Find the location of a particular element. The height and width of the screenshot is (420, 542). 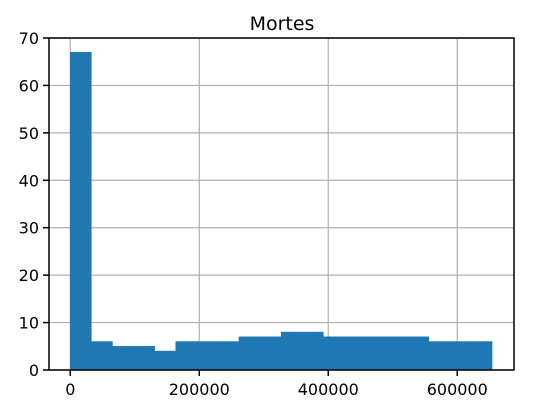

y-tick-label: 10 is located at coordinates (29, 323).